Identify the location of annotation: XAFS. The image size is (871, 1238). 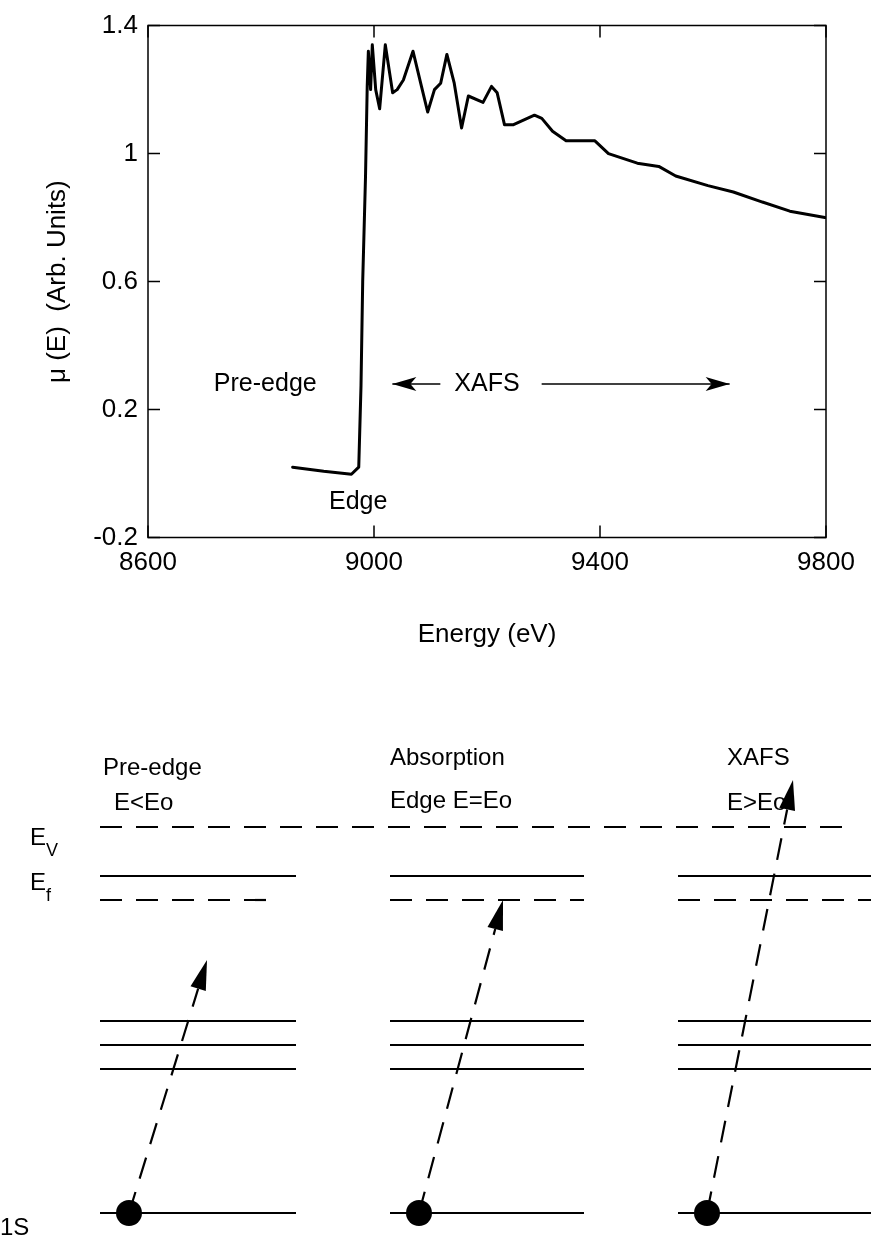
(487, 381).